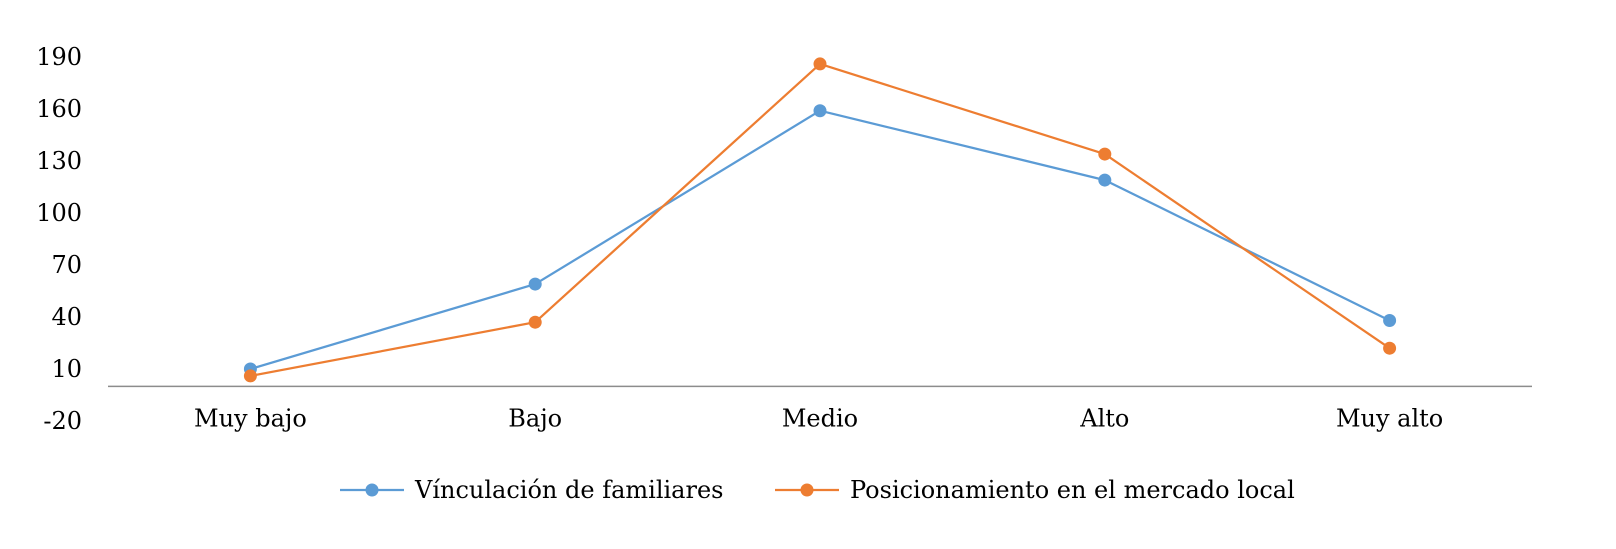 The width and height of the screenshot is (1616, 549). Describe the element at coordinates (1104, 418) in the screenshot. I see `x-tick-label: Alto` at that location.